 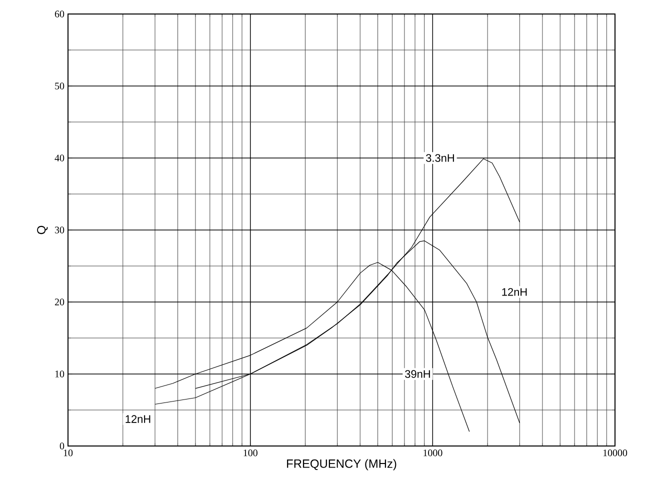 I want to click on y-tick-label: 40, so click(x=59, y=158).